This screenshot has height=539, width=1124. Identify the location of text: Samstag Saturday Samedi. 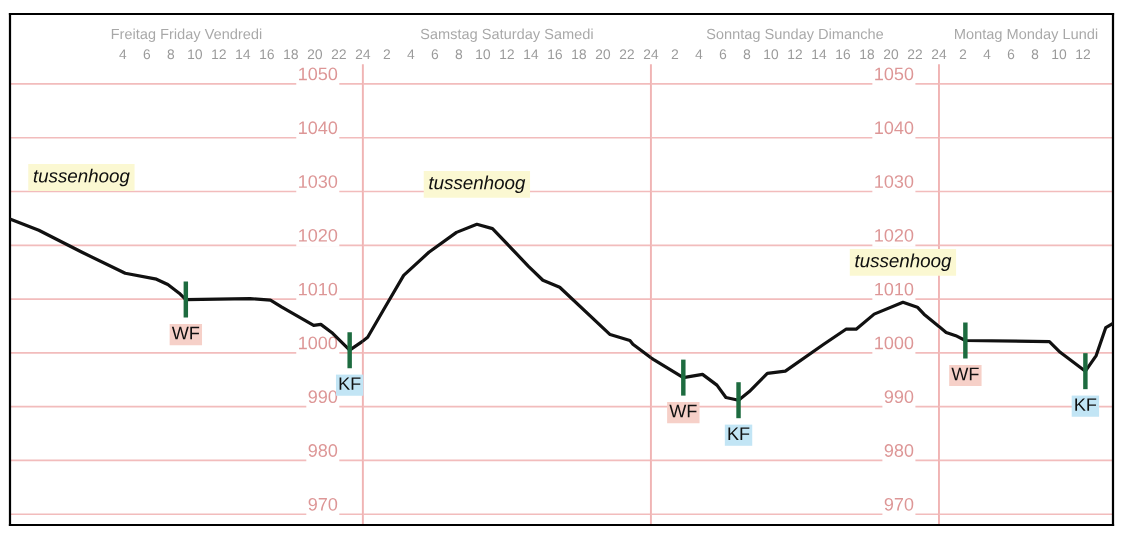
(506, 35).